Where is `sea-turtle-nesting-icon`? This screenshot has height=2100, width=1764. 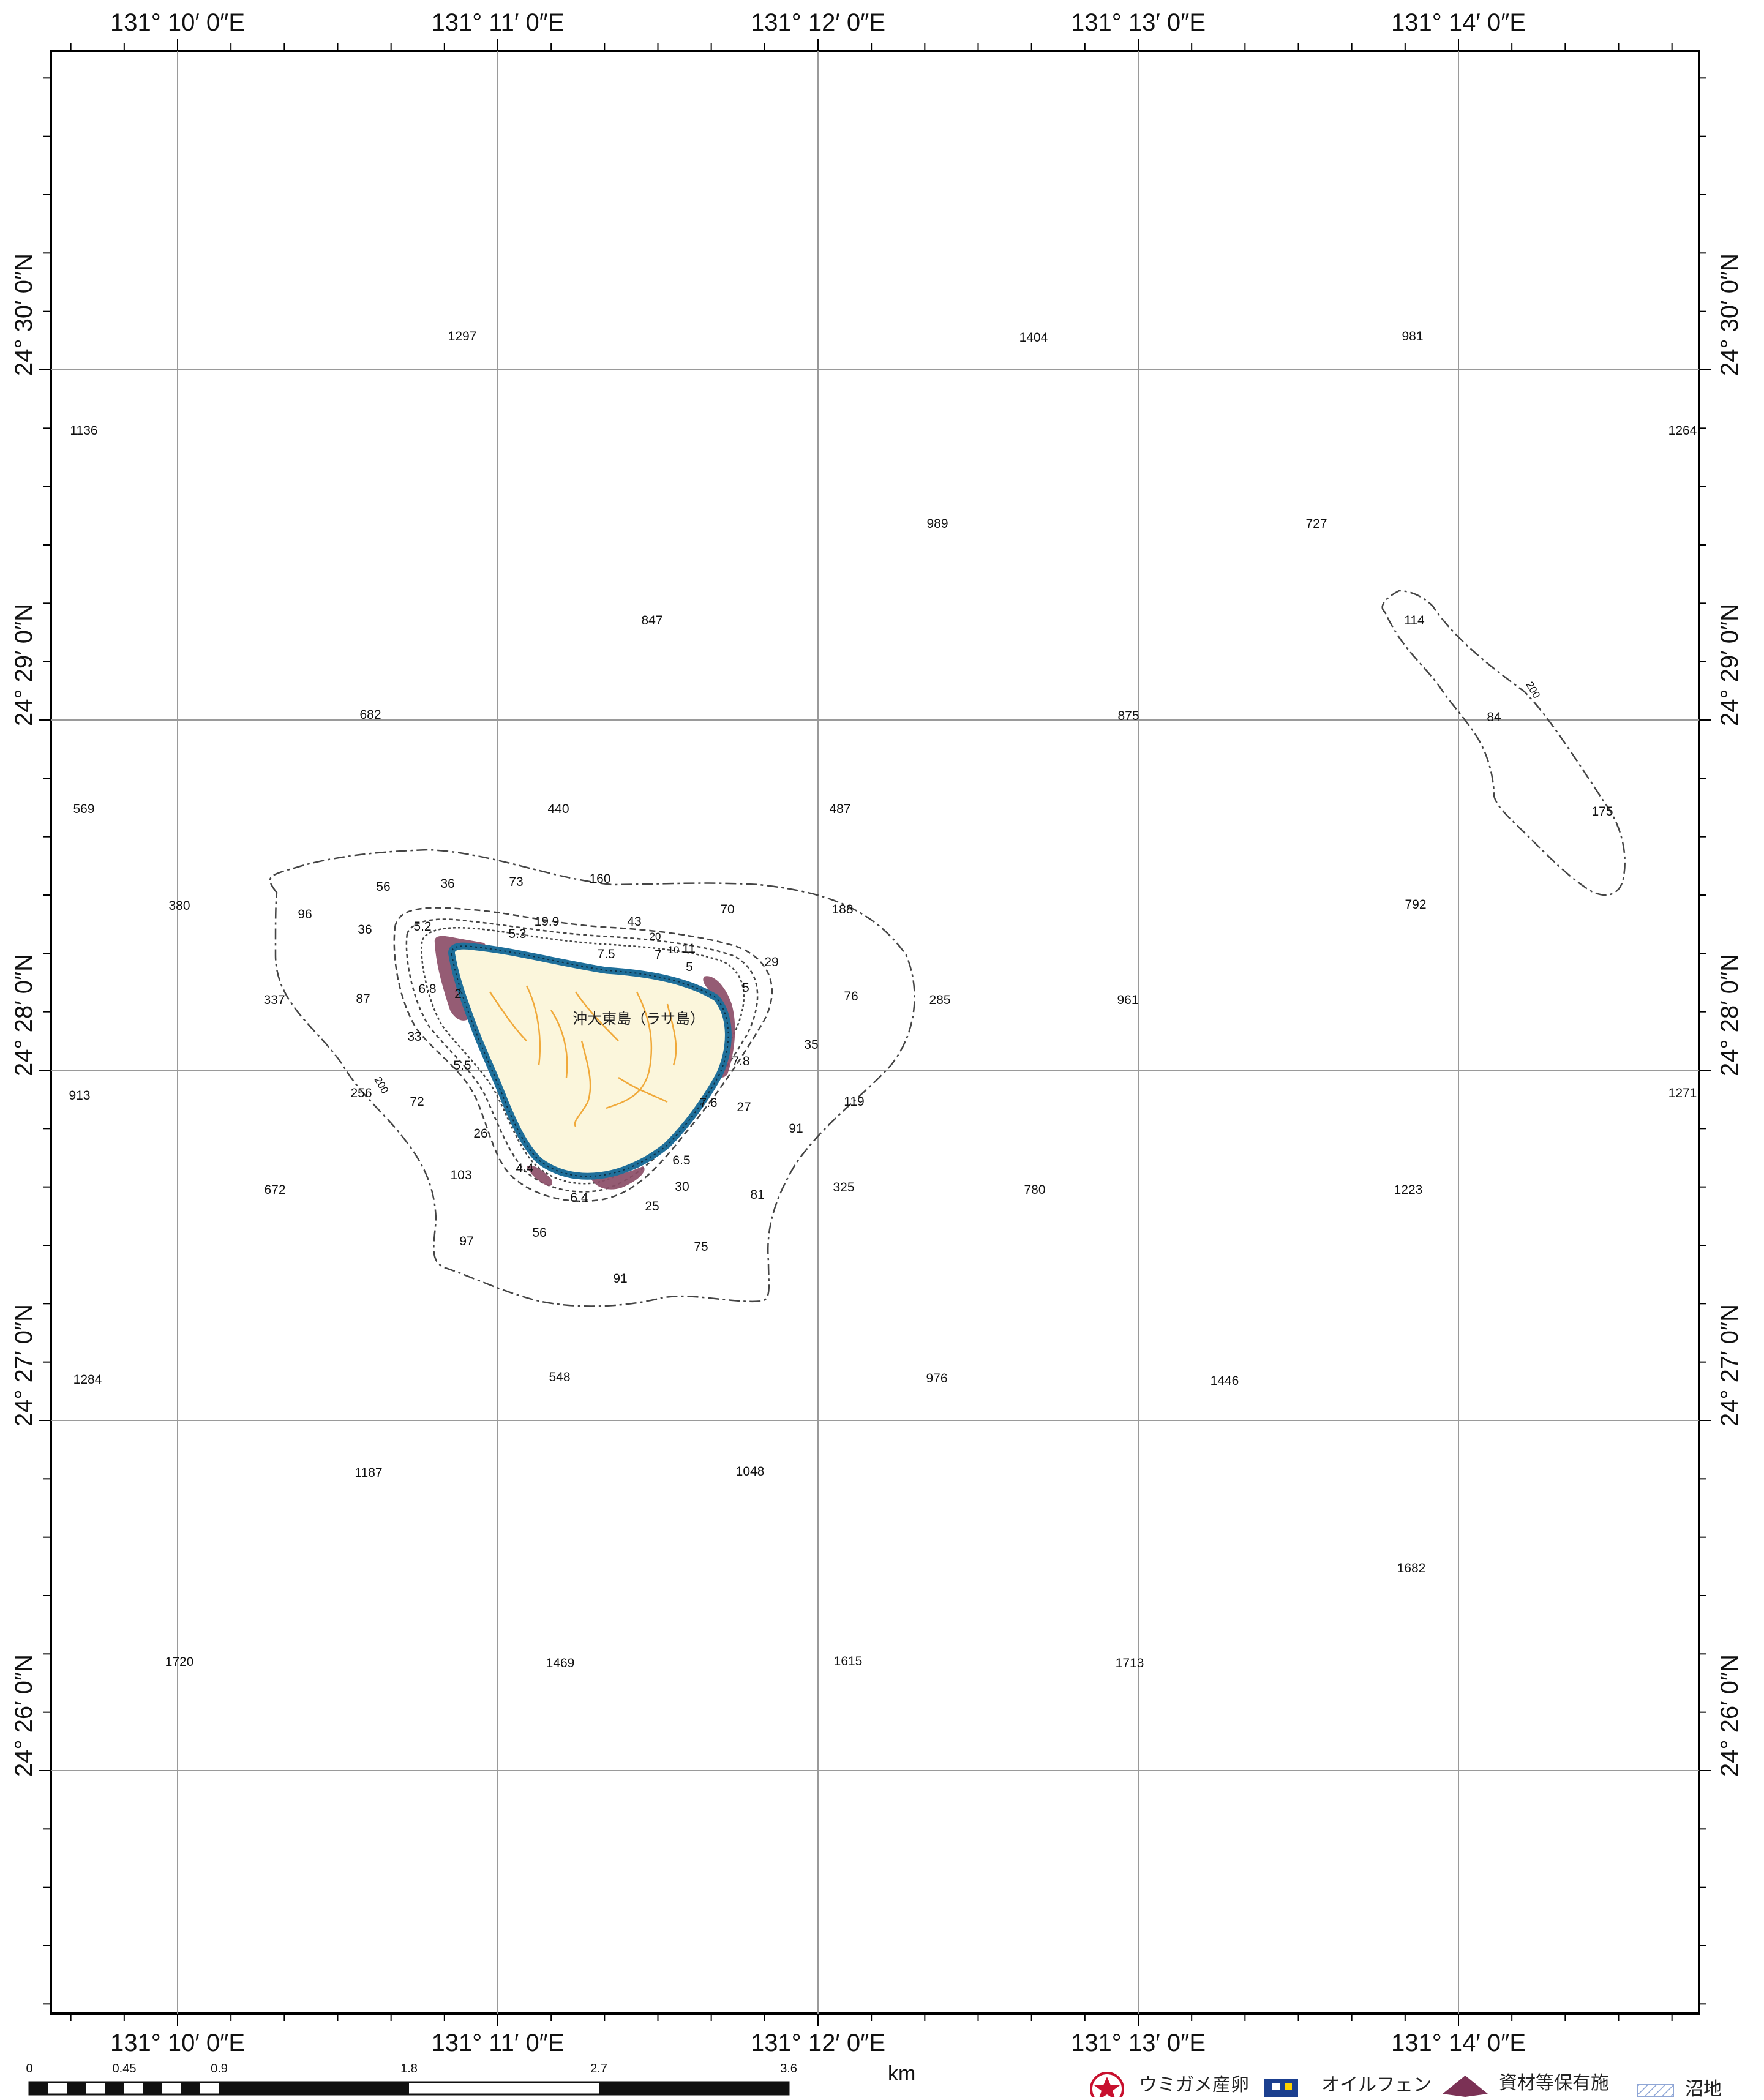 sea-turtle-nesting-icon is located at coordinates (1107, 2086).